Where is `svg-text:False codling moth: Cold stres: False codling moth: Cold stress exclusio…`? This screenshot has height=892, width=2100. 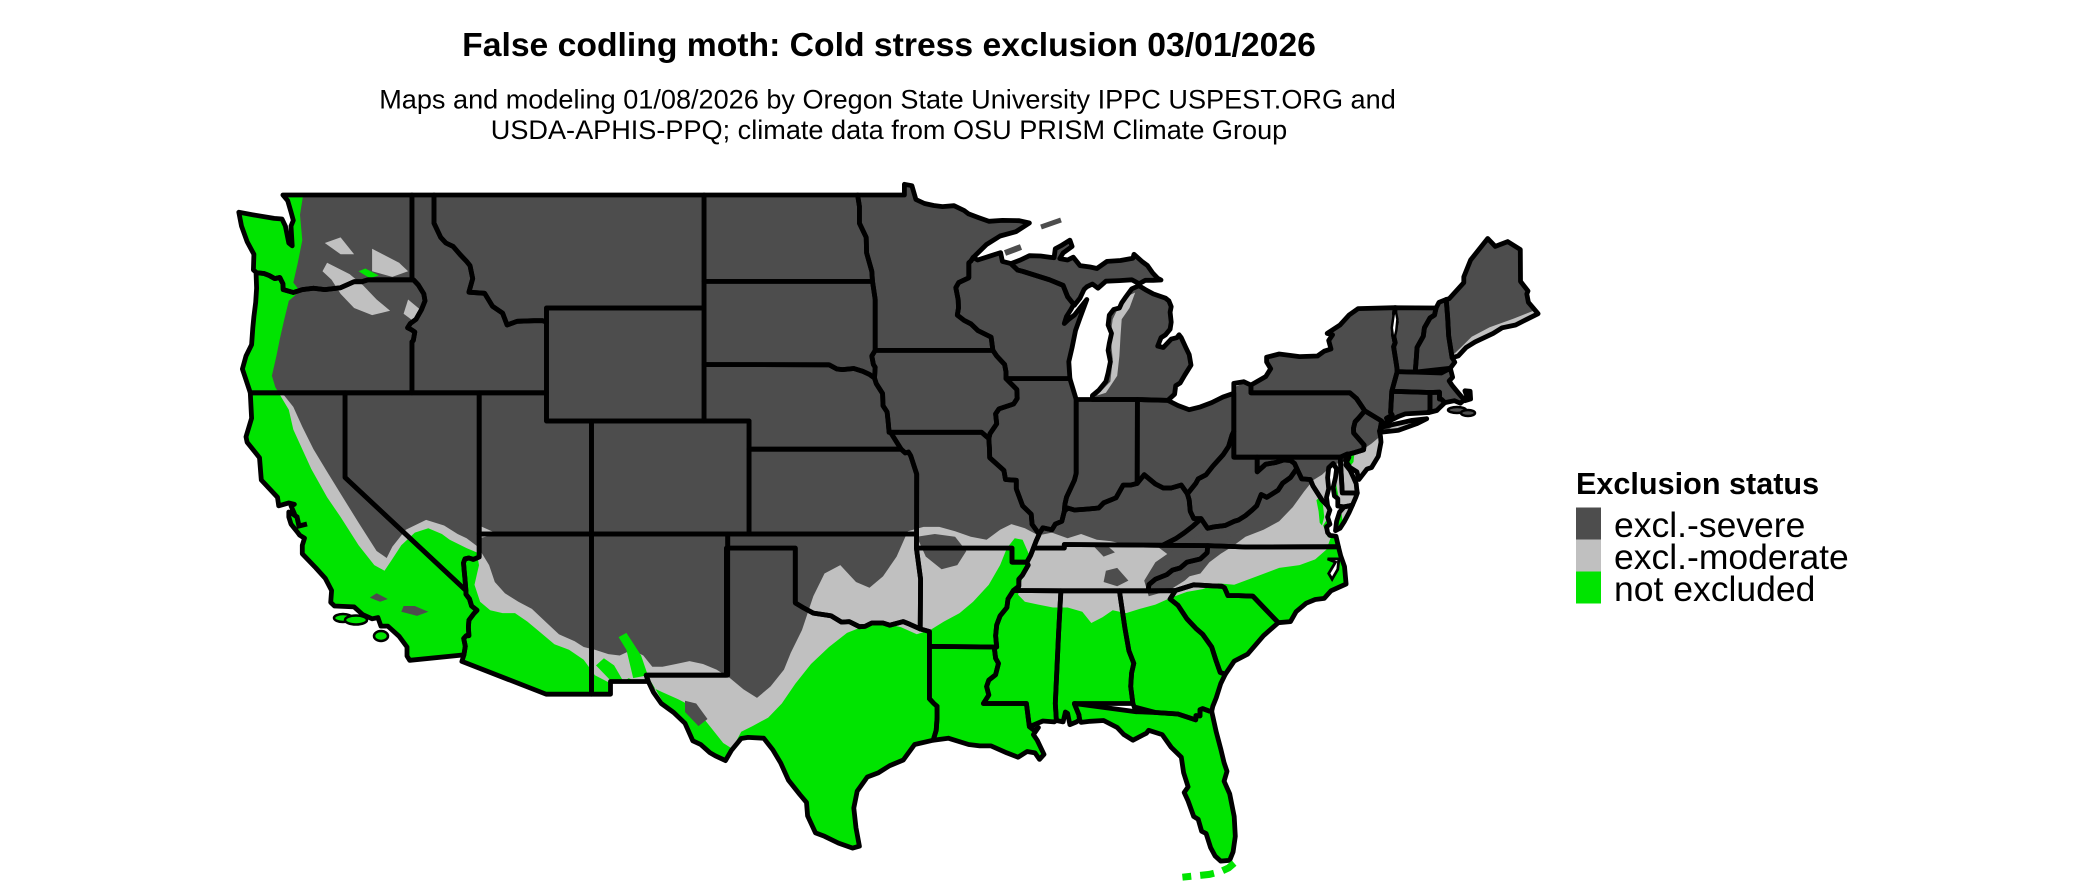 svg-text:False codling moth: Cold stres: False codling moth: Cold stress exclusio… is located at coordinates (889, 45).